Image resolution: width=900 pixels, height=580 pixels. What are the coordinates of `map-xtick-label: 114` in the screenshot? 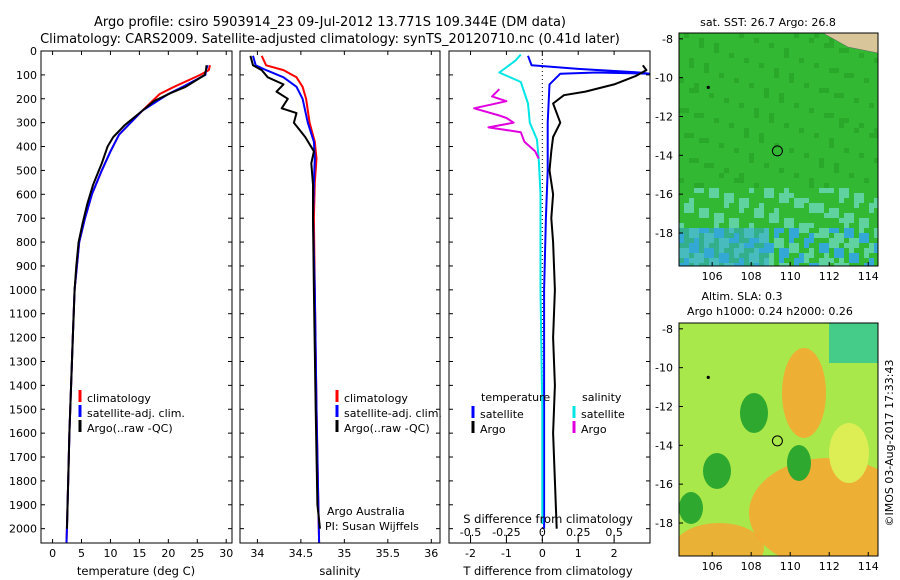 It's located at (868, 276).